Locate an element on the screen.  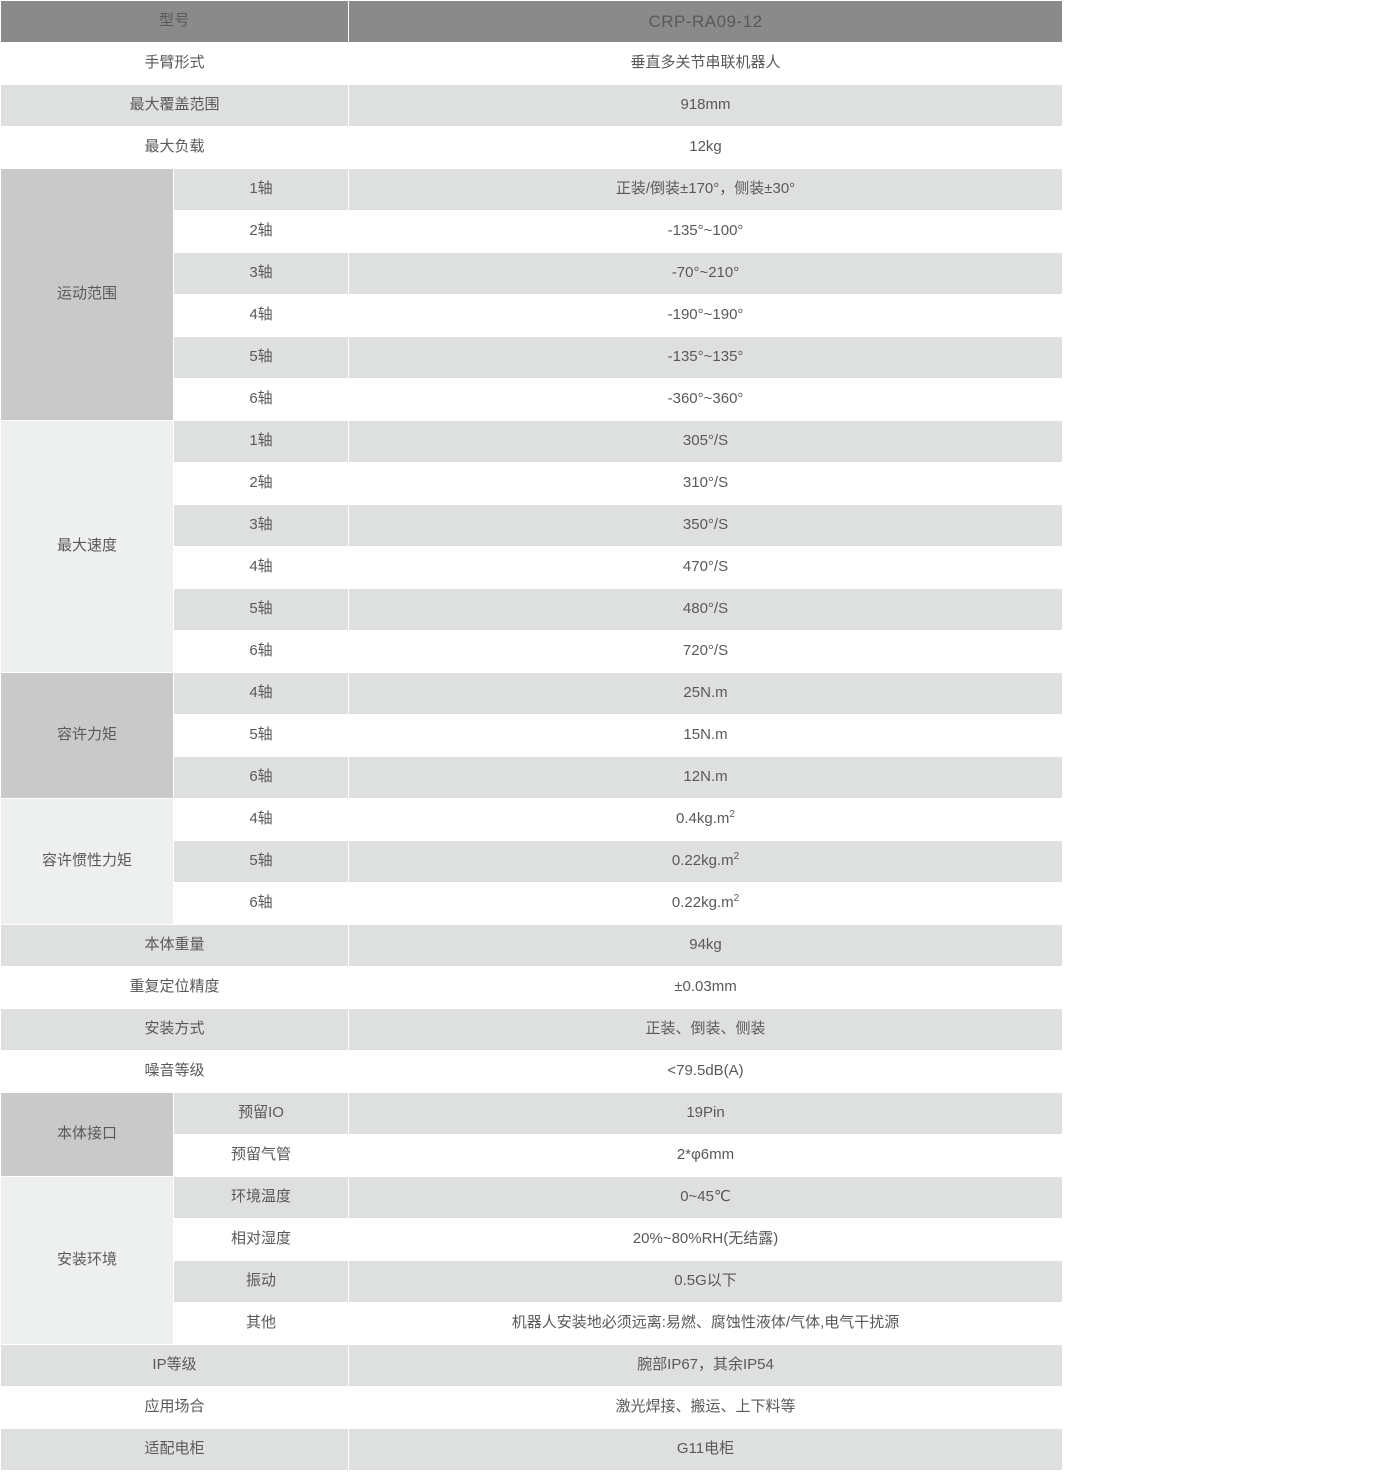
row-label-noise-level: 噪音等级 is located at coordinates (175, 1071).